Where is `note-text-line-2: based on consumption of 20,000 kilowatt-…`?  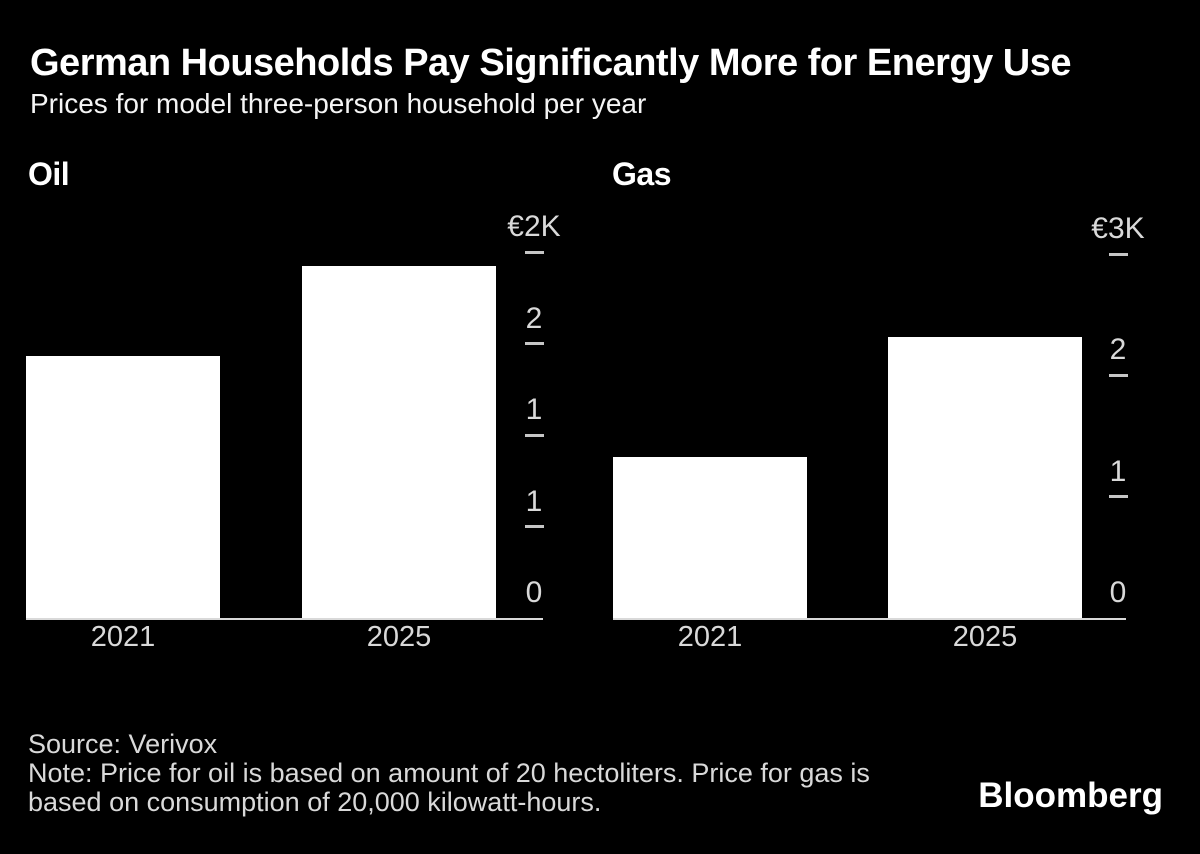 note-text-line-2: based on consumption of 20,000 kilowatt-… is located at coordinates (315, 802).